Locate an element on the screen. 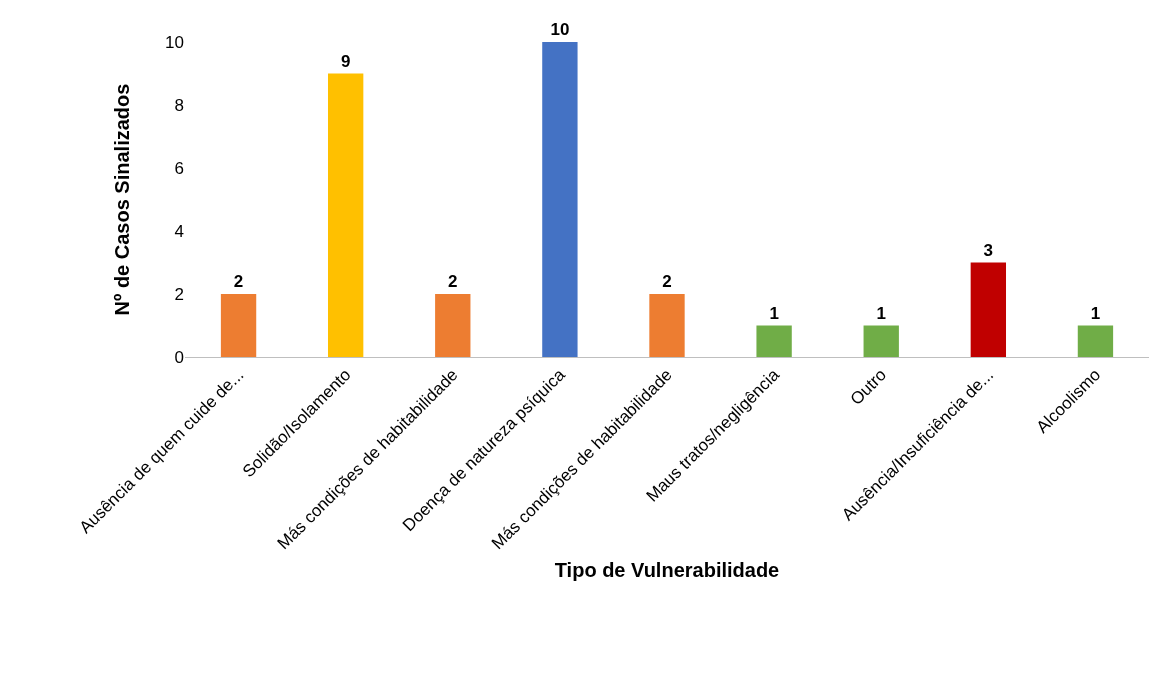  y-tick-label: 4 is located at coordinates (179, 231).